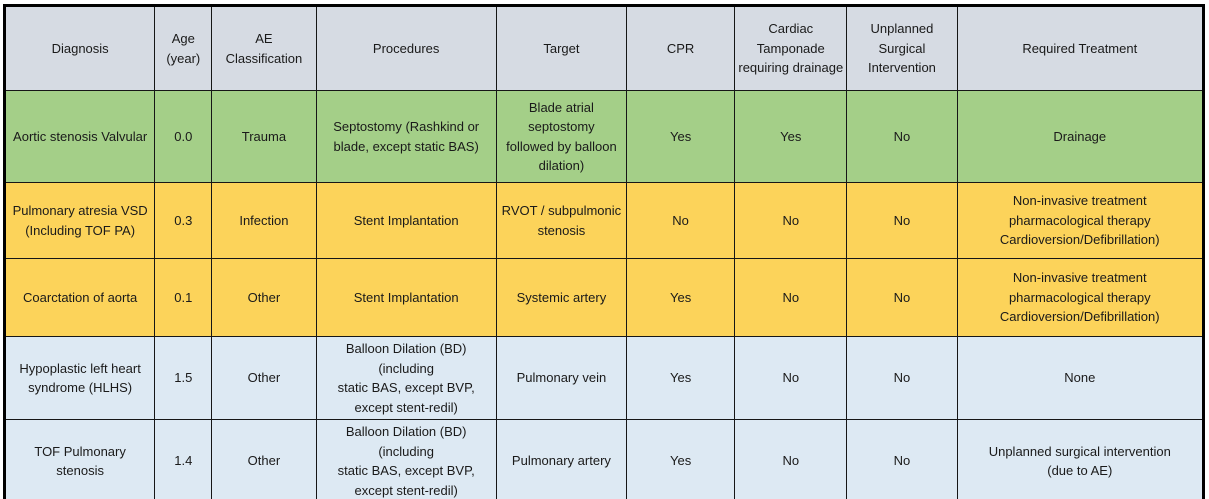 The width and height of the screenshot is (1209, 499). Describe the element at coordinates (79, 297) in the screenshot. I see `table-cell: Coarctation of aorta` at that location.